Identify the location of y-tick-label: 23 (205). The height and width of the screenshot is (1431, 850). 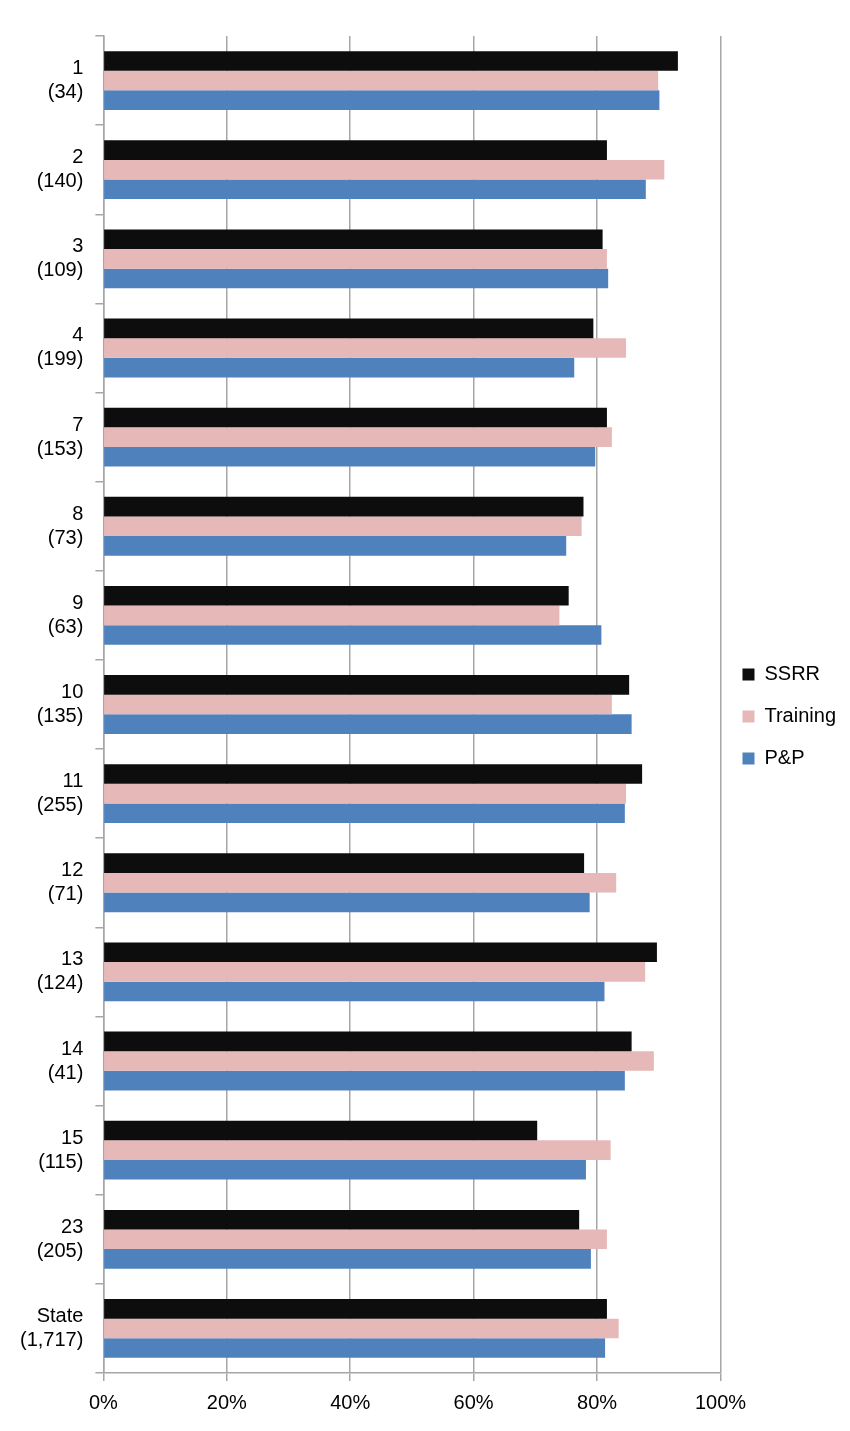
(60, 1237).